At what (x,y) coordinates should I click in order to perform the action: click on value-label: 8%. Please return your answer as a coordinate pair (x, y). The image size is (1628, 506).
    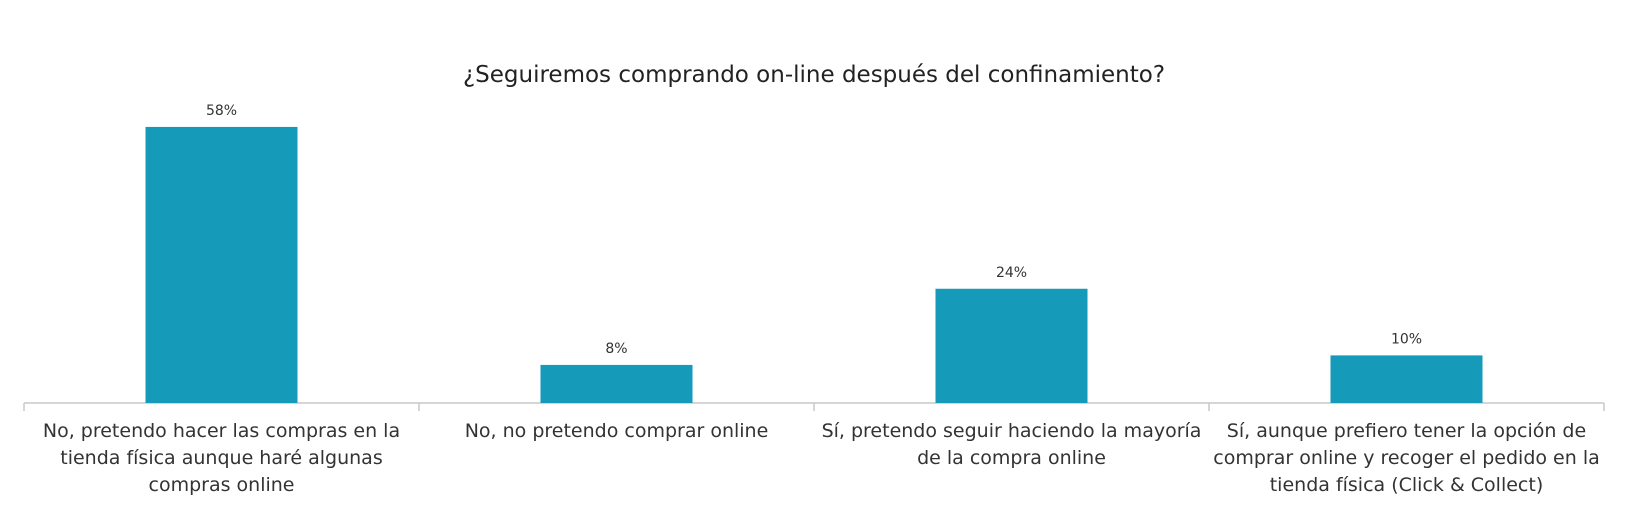
    Looking at the image, I should click on (616, 349).